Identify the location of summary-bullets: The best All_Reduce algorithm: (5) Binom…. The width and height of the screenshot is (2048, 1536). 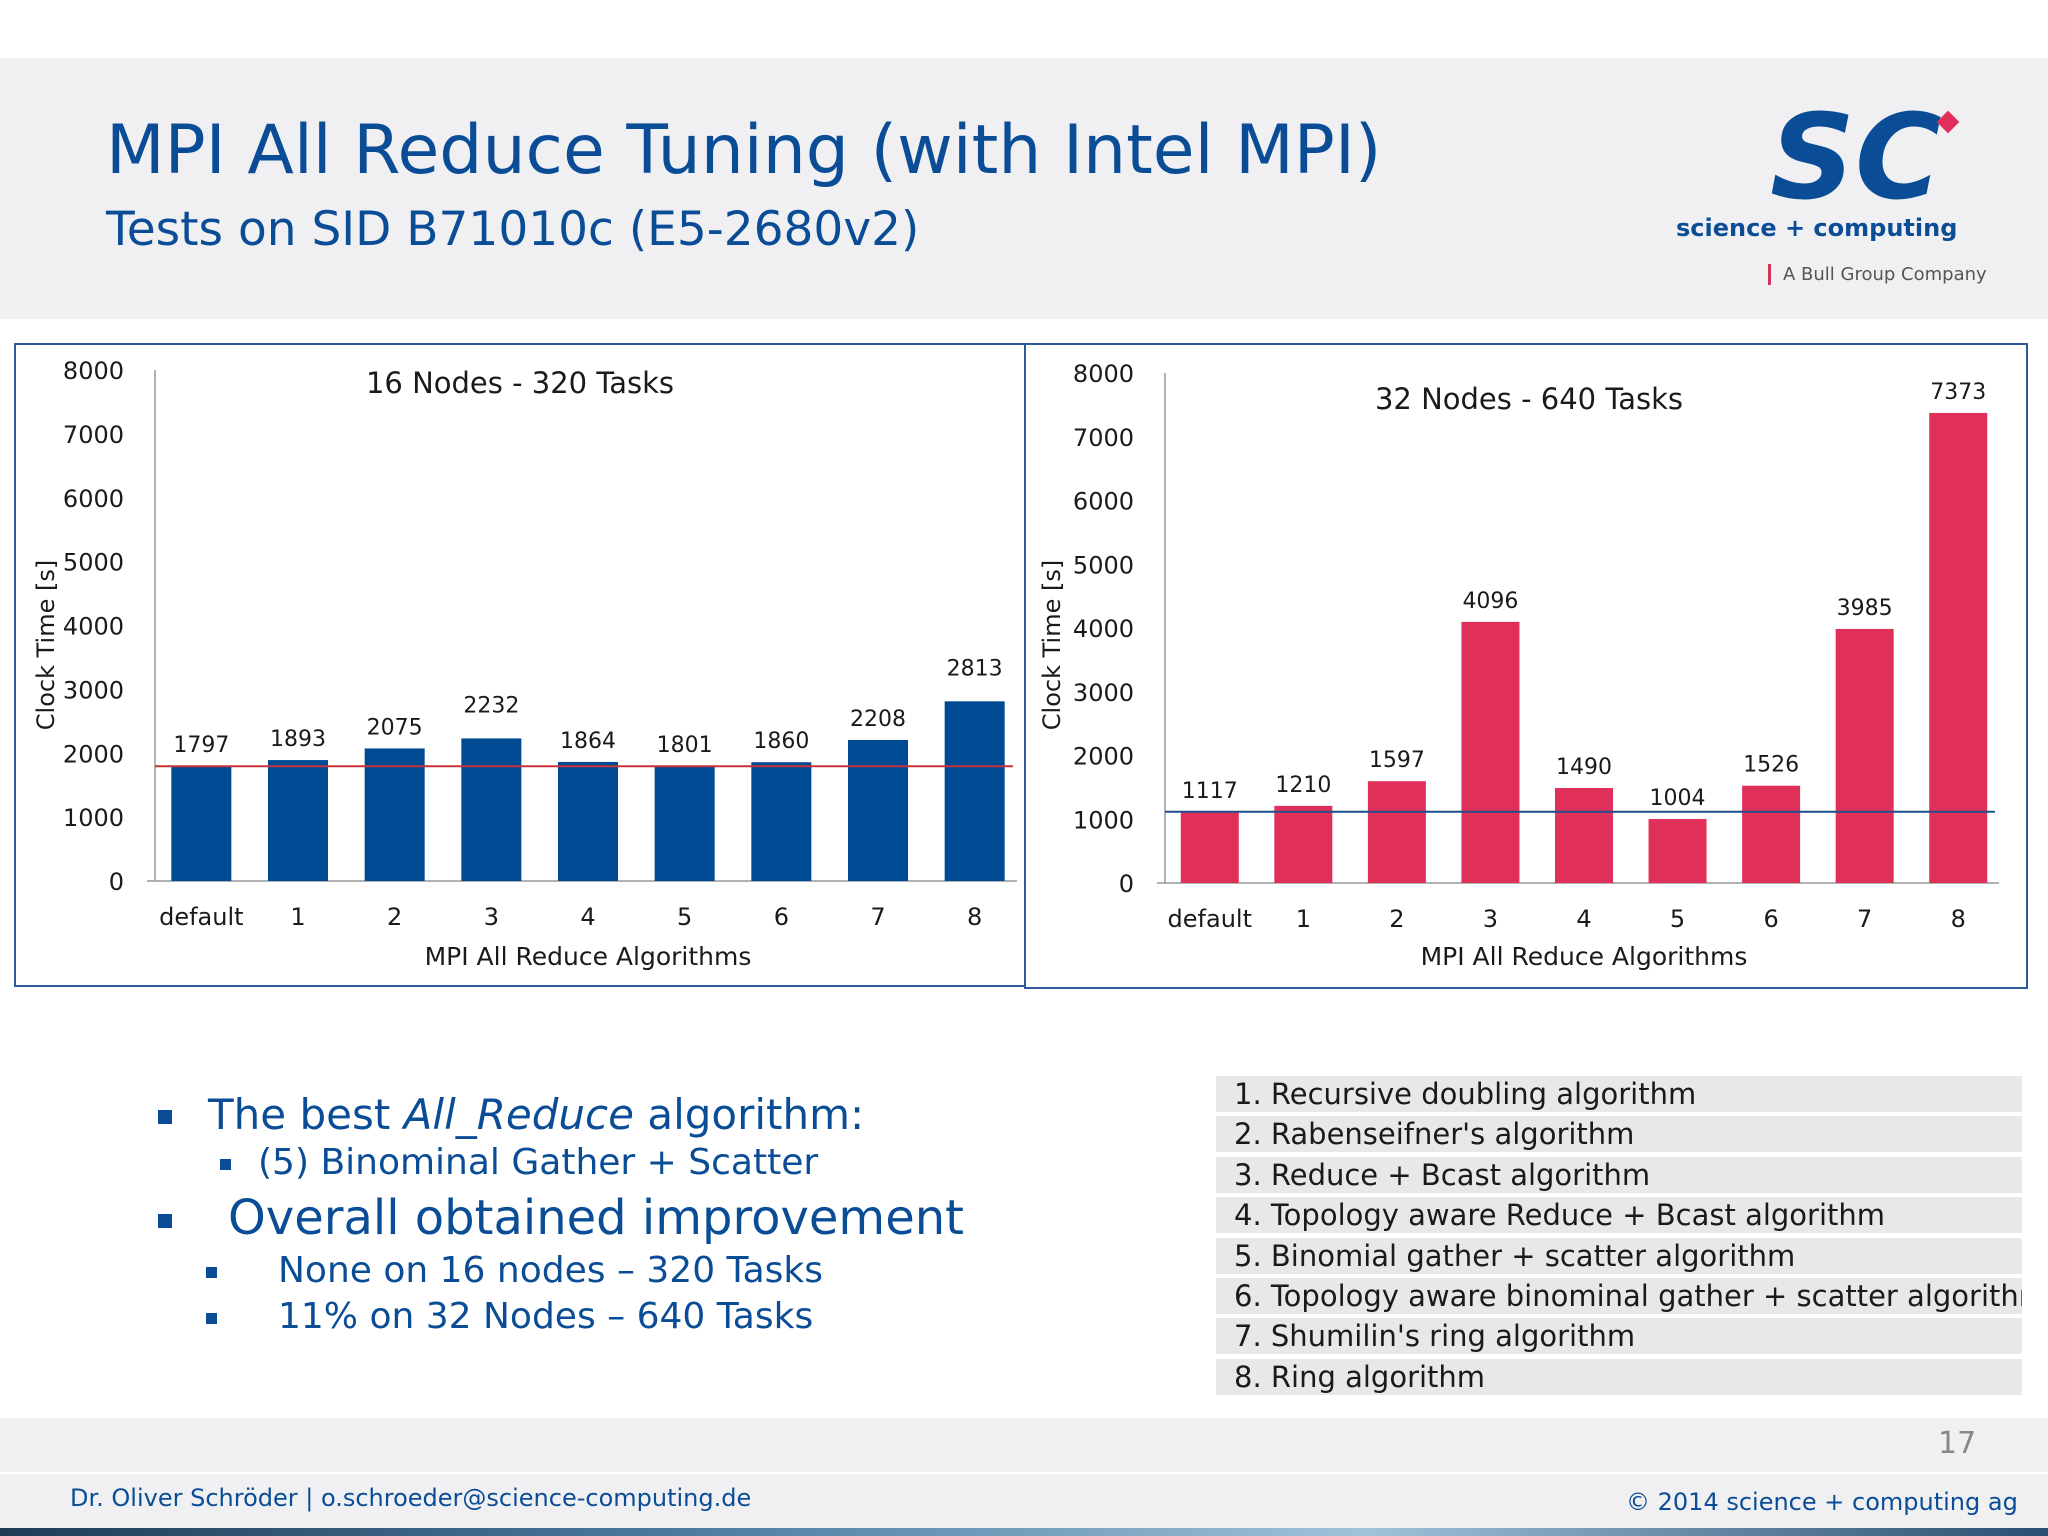
(650, 1225).